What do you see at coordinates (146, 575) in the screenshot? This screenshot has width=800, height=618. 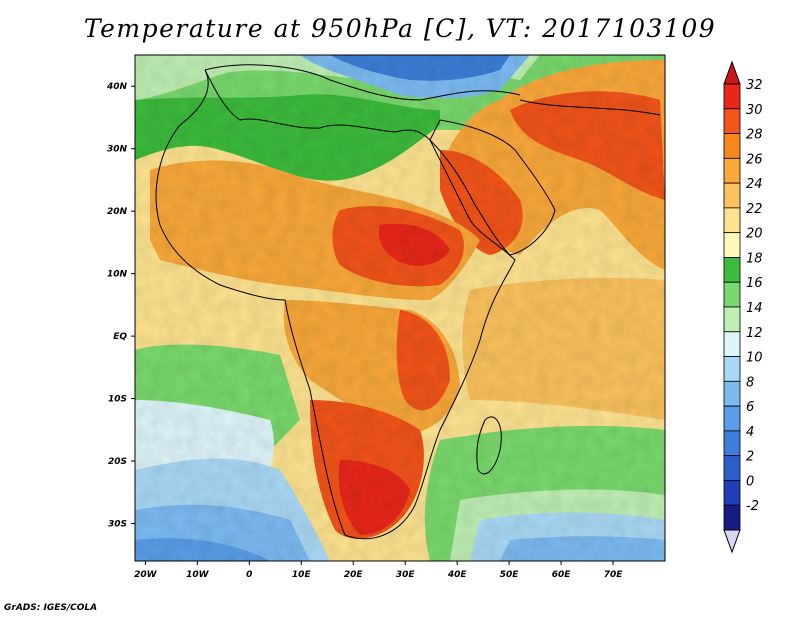 I see `lon-tick-label: 20W` at bounding box center [146, 575].